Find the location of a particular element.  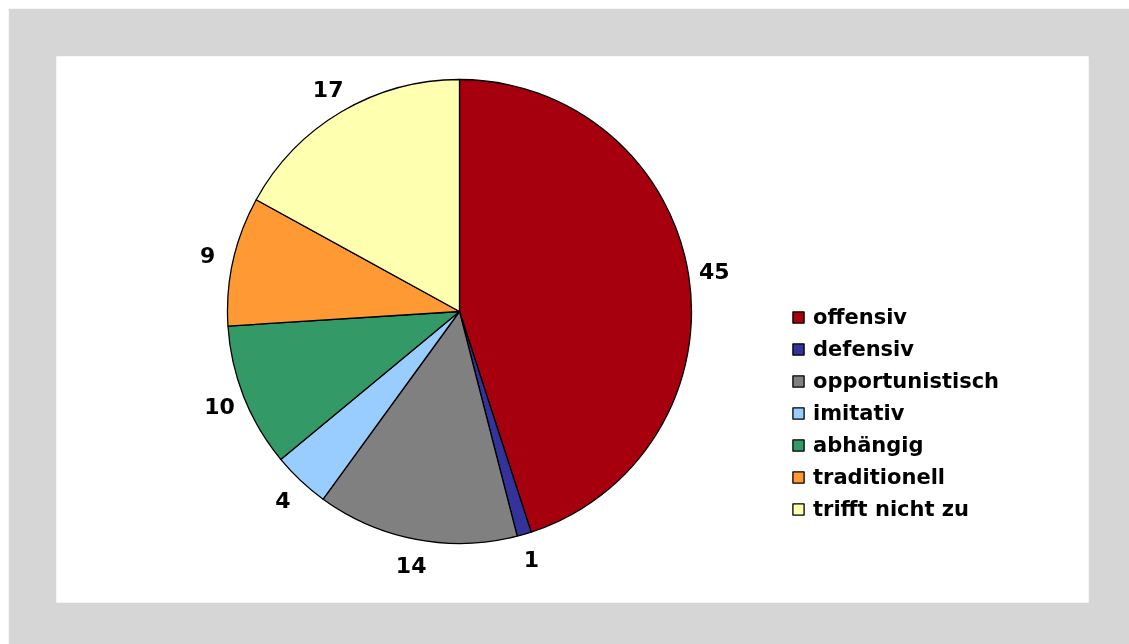

legend-label: abhängig is located at coordinates (868, 445).